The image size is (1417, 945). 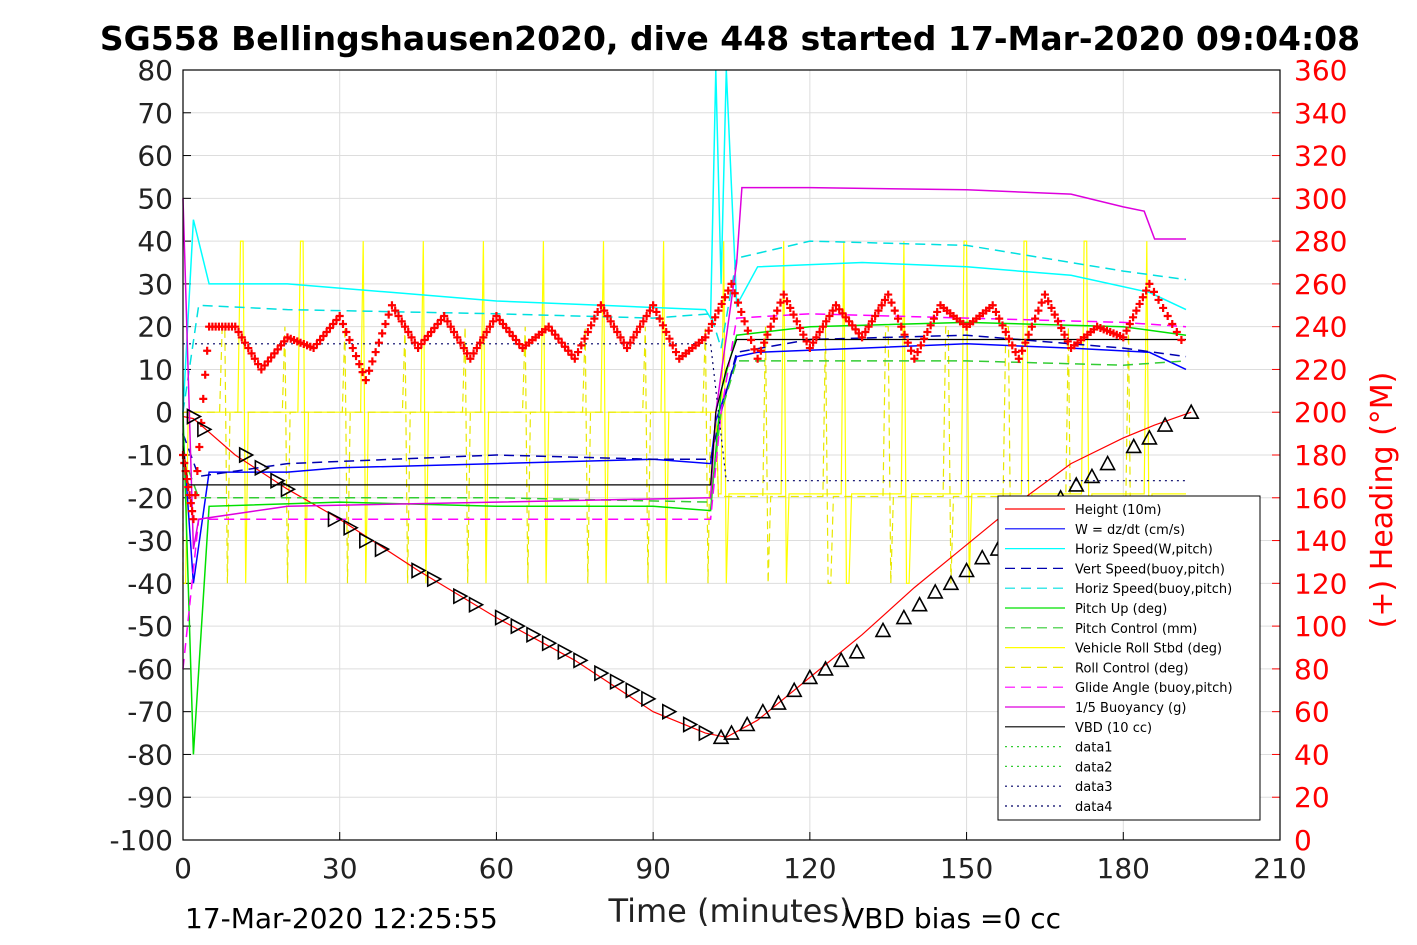 I want to click on legend-label: Horiz Speed(W,pitch), so click(x=1144, y=550).